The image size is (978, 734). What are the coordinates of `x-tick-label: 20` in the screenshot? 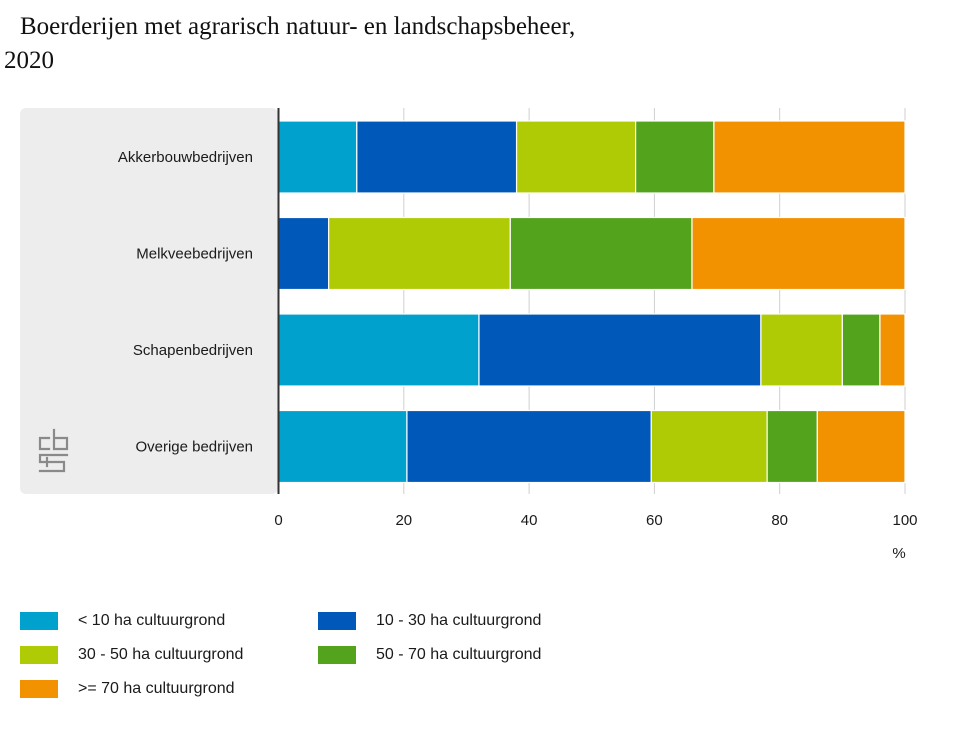 It's located at (403, 520).